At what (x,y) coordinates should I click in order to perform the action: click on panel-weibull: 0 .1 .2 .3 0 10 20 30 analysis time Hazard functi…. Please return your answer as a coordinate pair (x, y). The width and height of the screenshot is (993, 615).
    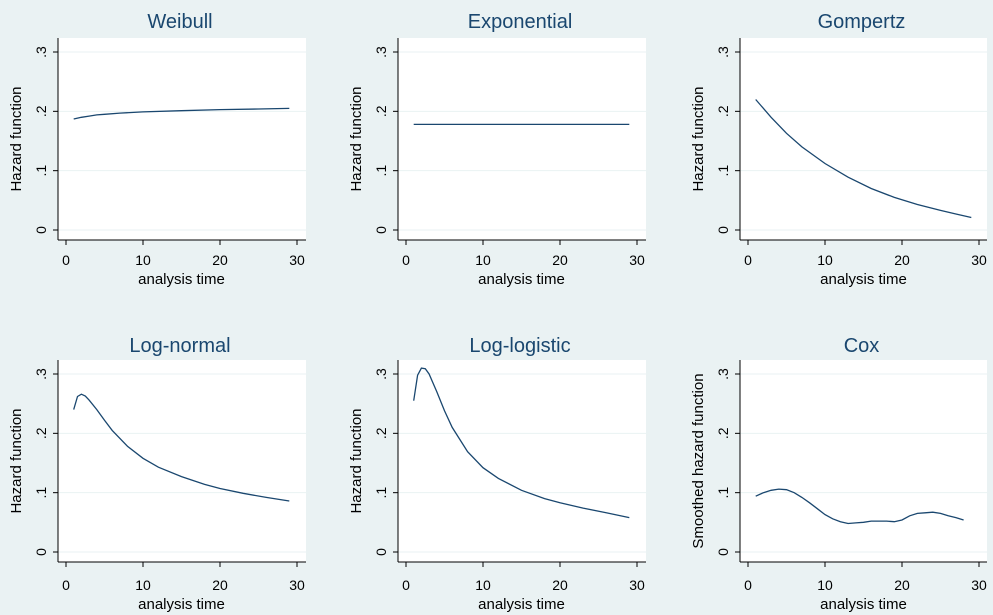
    Looking at the image, I should click on (157, 149).